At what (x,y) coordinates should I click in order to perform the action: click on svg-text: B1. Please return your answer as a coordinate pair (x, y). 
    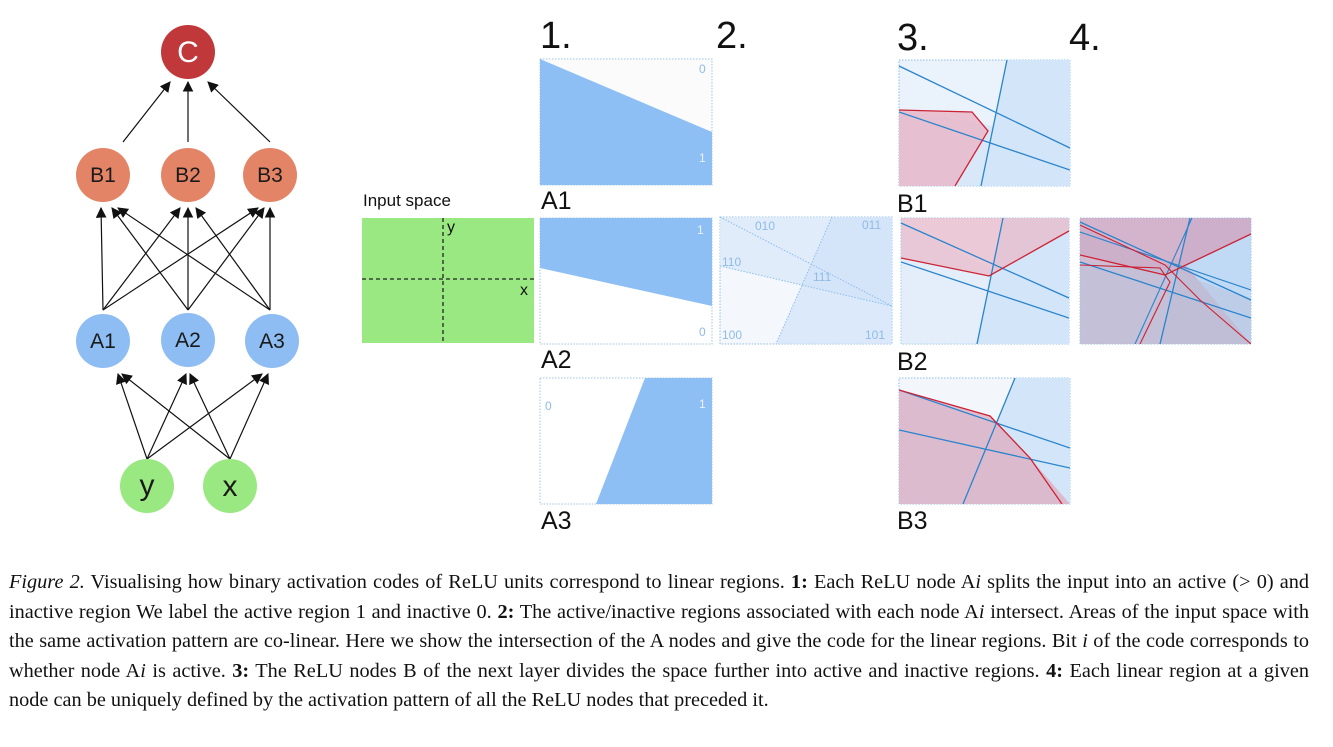
    Looking at the image, I should click on (103, 175).